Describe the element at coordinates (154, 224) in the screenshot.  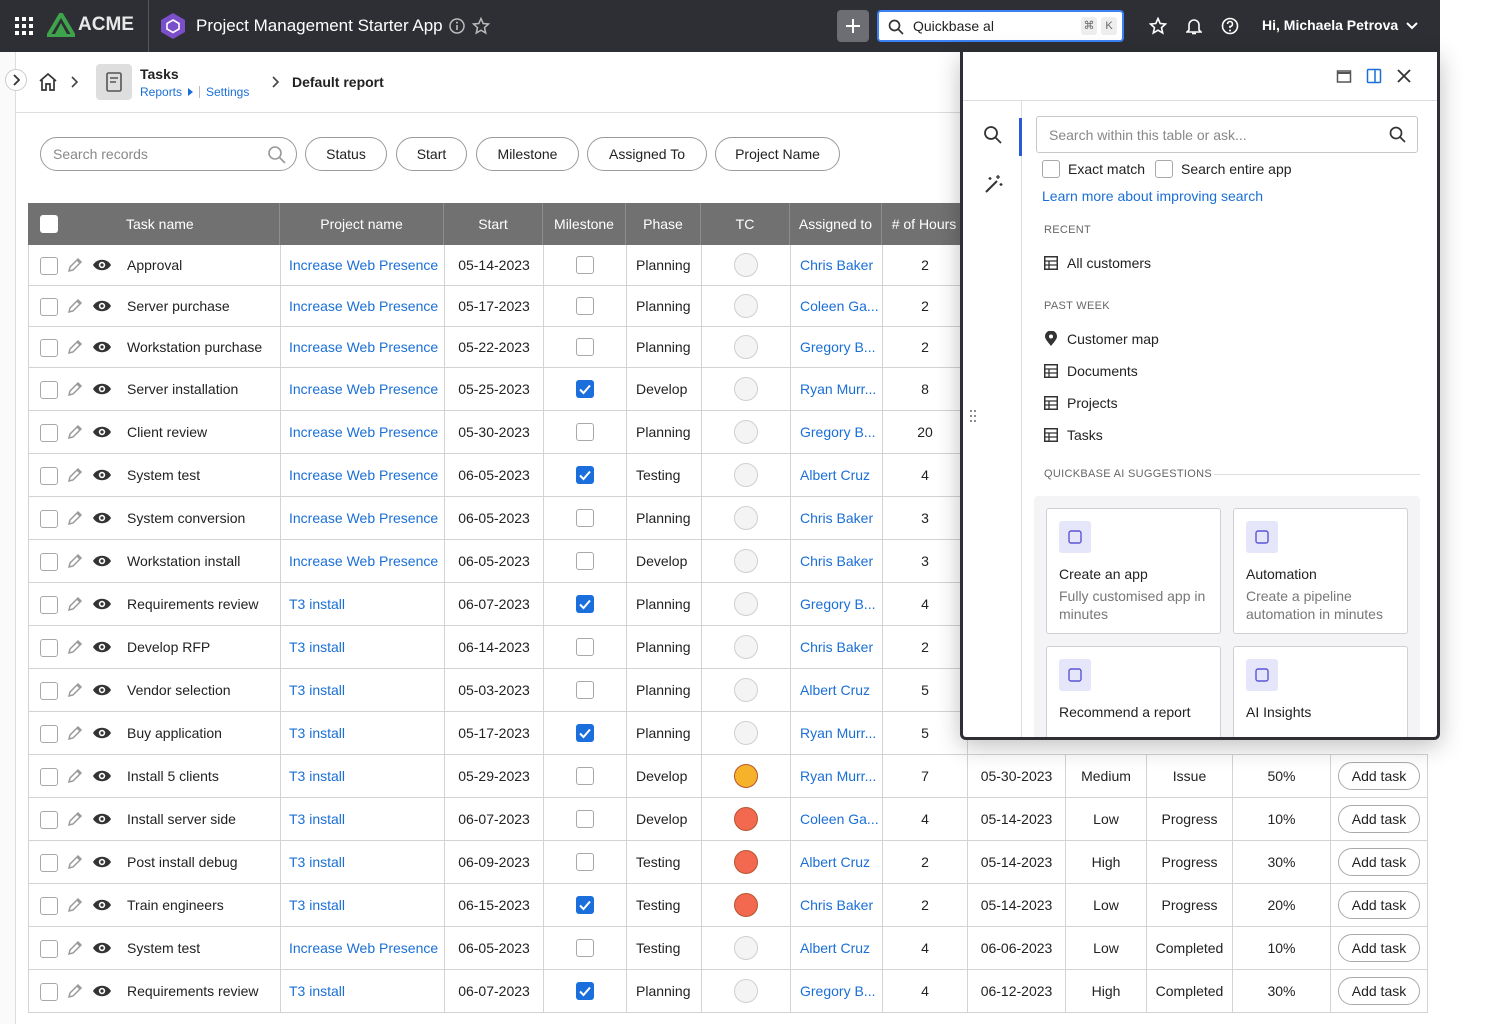
I see `column-header: Task name` at that location.